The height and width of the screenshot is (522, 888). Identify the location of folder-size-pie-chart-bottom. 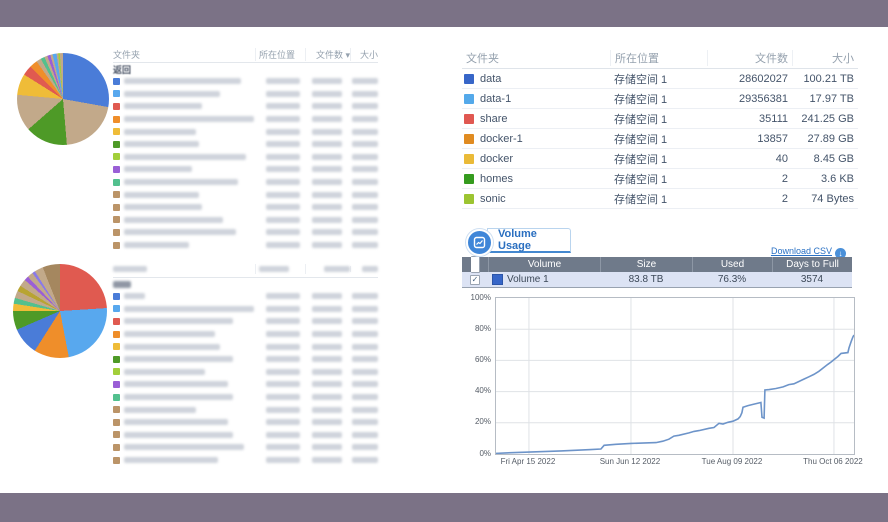
(60, 311).